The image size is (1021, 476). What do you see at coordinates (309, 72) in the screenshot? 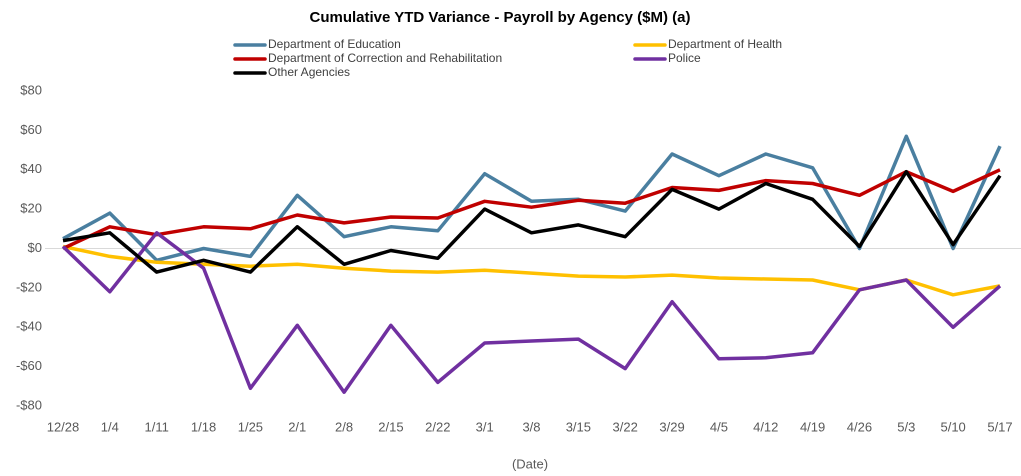
I see `legend-label: Other Agencies` at bounding box center [309, 72].